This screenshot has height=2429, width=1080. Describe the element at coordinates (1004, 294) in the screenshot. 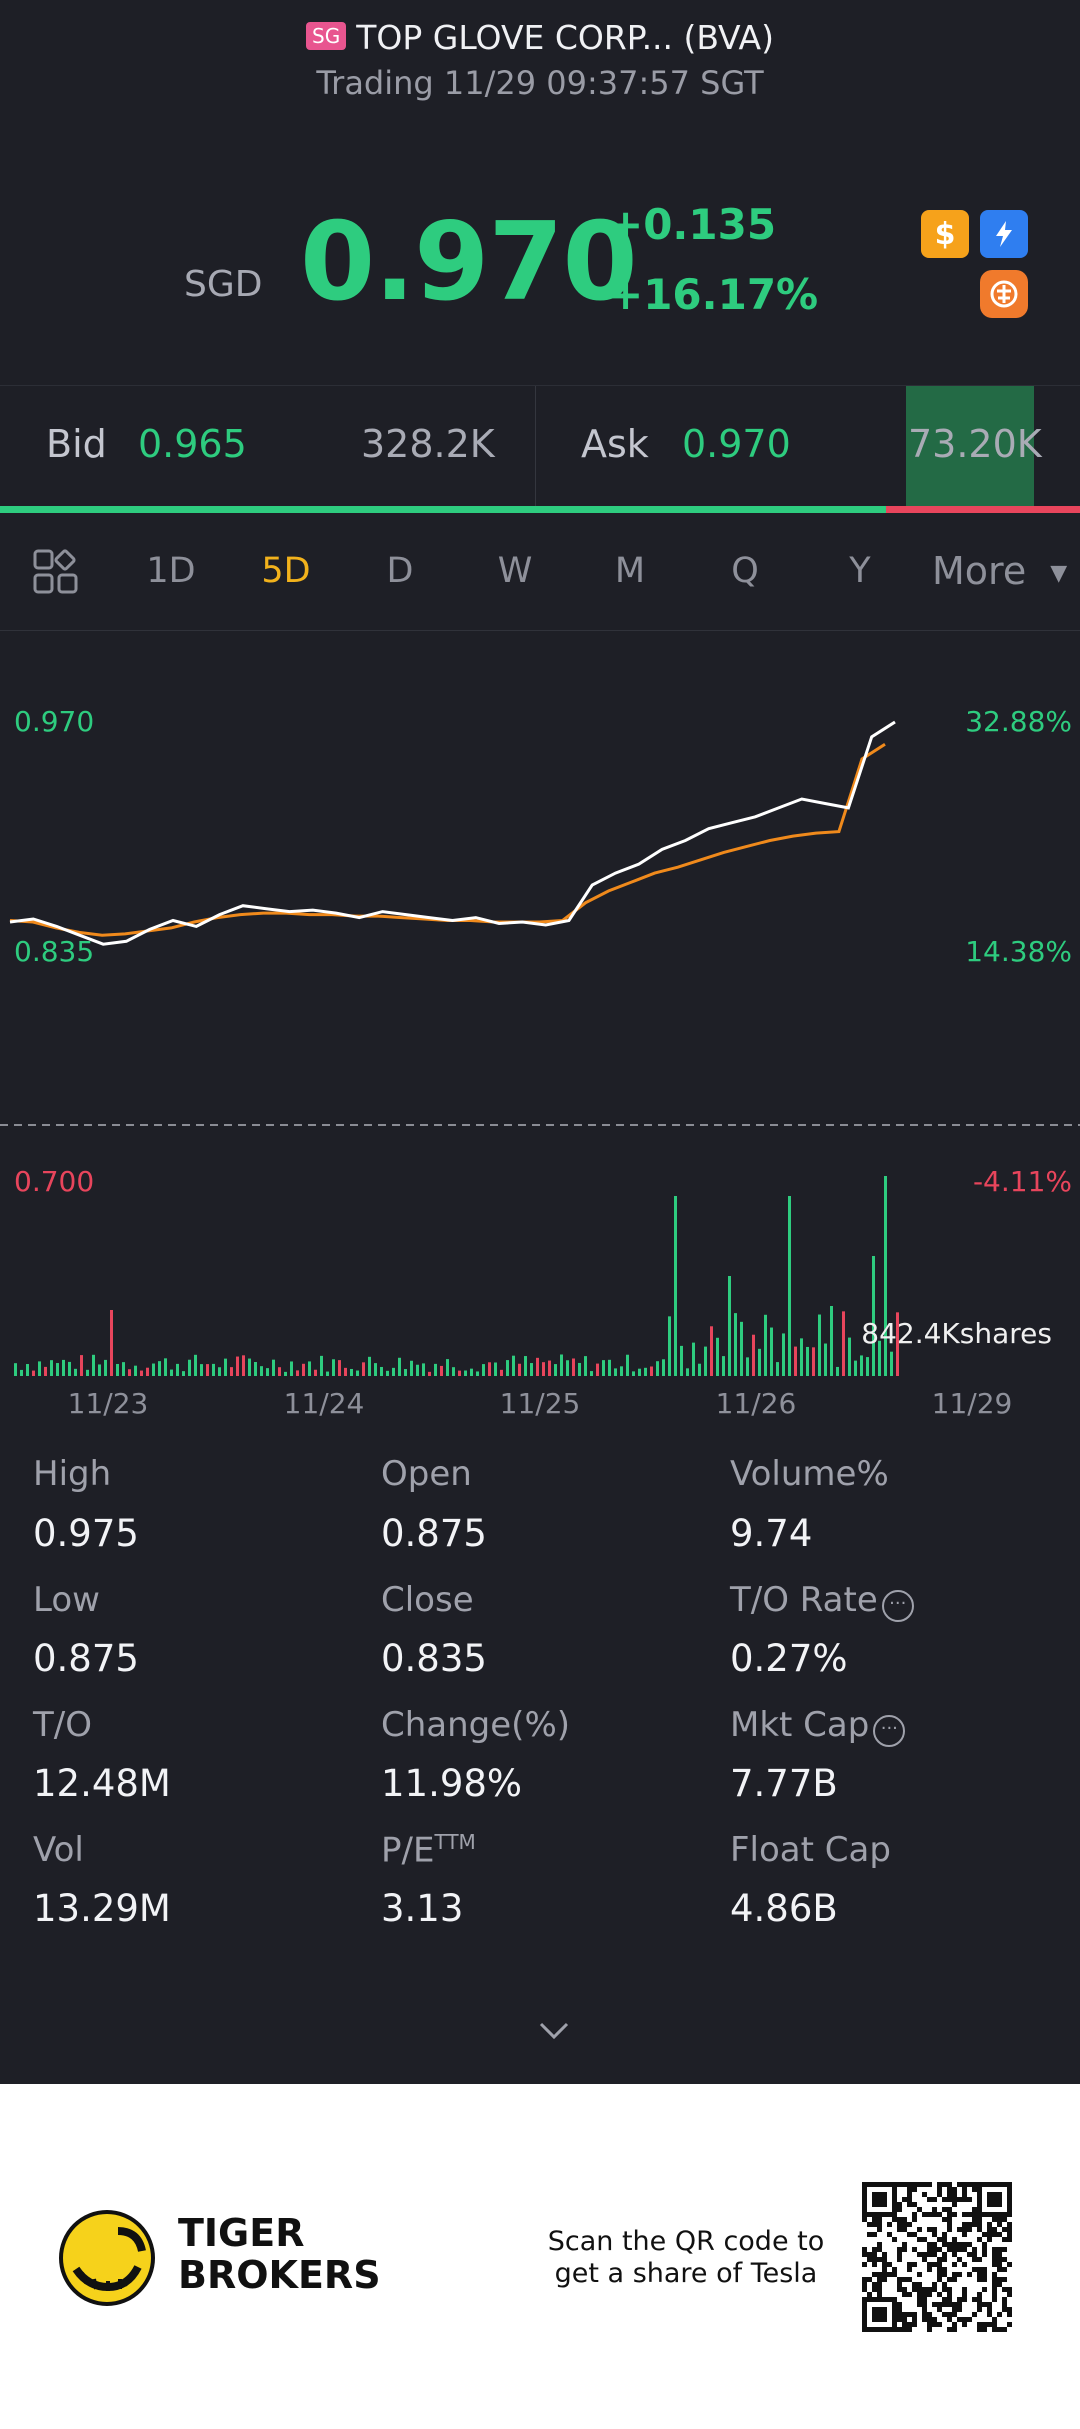

I see `chinese-char-icon` at that location.